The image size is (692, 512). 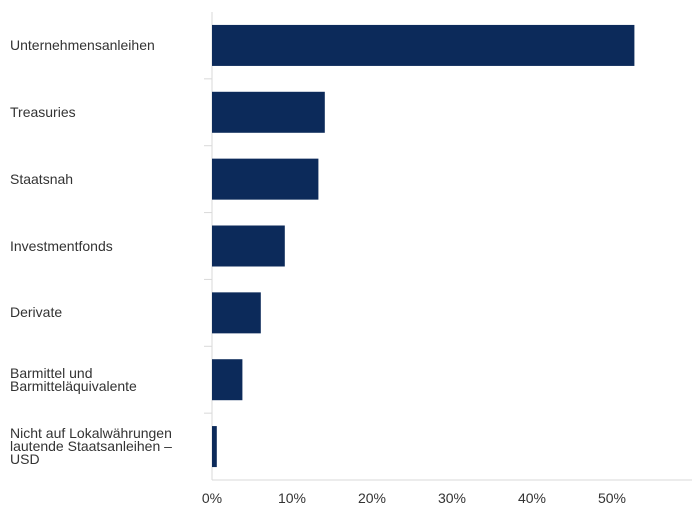 I want to click on category-label: Derivate, so click(x=36, y=312).